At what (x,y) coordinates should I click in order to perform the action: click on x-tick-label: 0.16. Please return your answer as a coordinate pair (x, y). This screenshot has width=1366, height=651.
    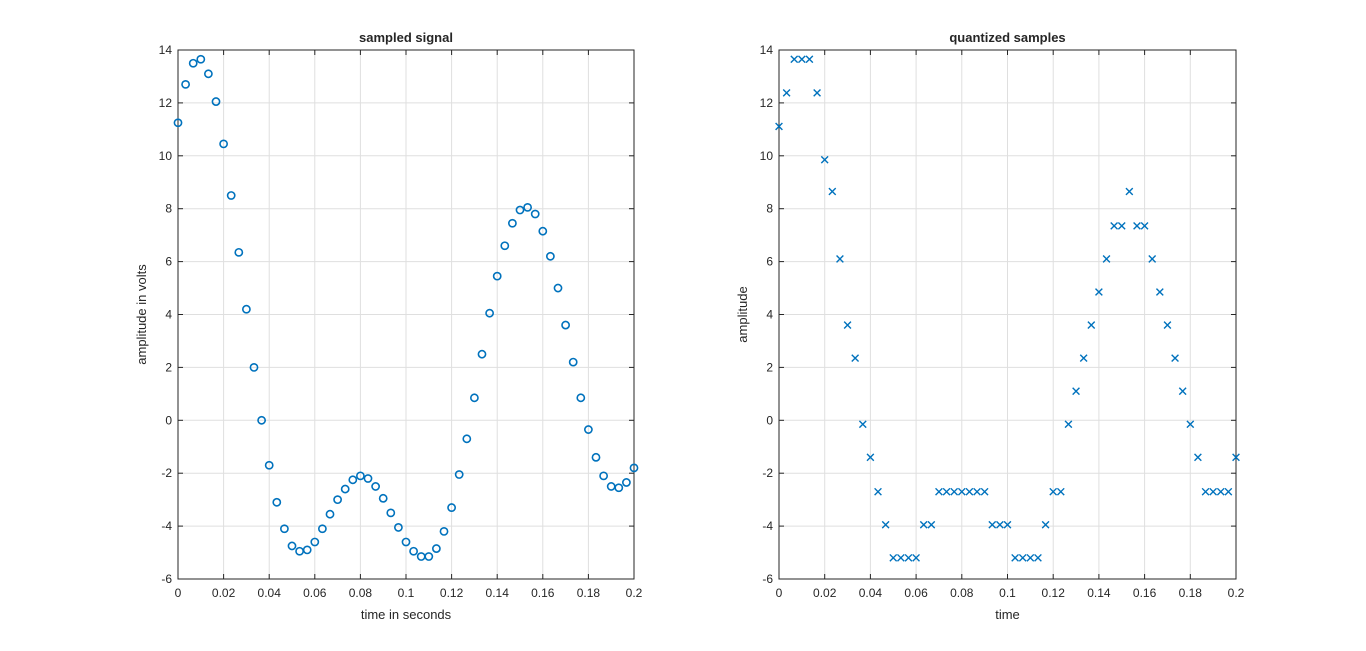
    Looking at the image, I should click on (1145, 593).